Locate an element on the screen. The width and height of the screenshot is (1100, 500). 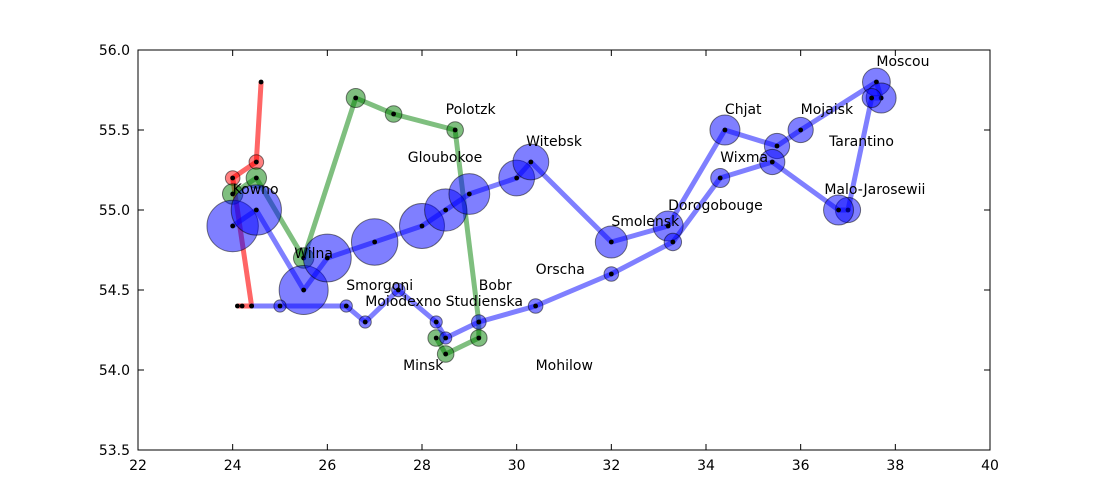
city-label-8: Bobr is located at coordinates (495, 286).